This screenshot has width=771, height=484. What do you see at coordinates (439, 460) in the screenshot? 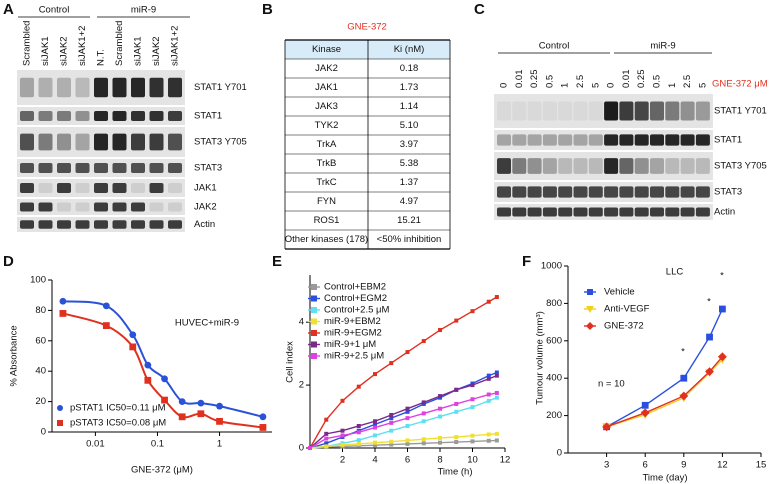
I see `x-tick-label: 8` at bounding box center [439, 460].